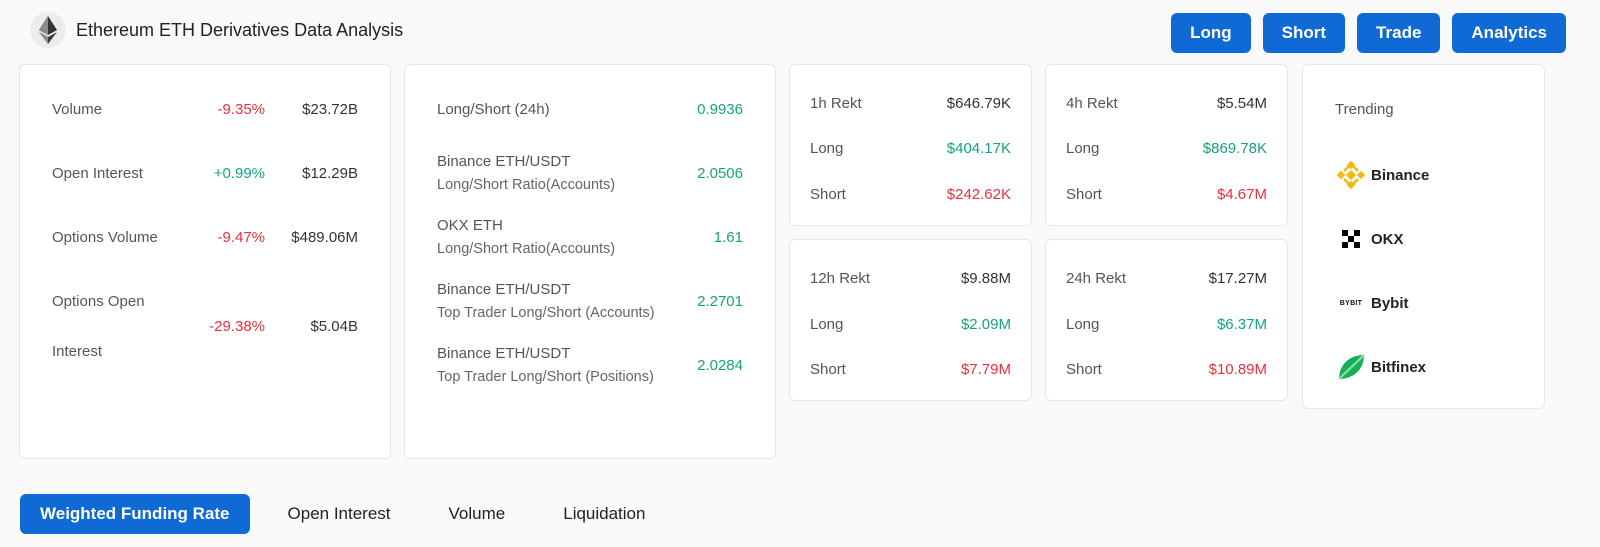 This screenshot has height=547, width=1600. Describe the element at coordinates (1387, 239) in the screenshot. I see `trending-item-name: OKX` at that location.